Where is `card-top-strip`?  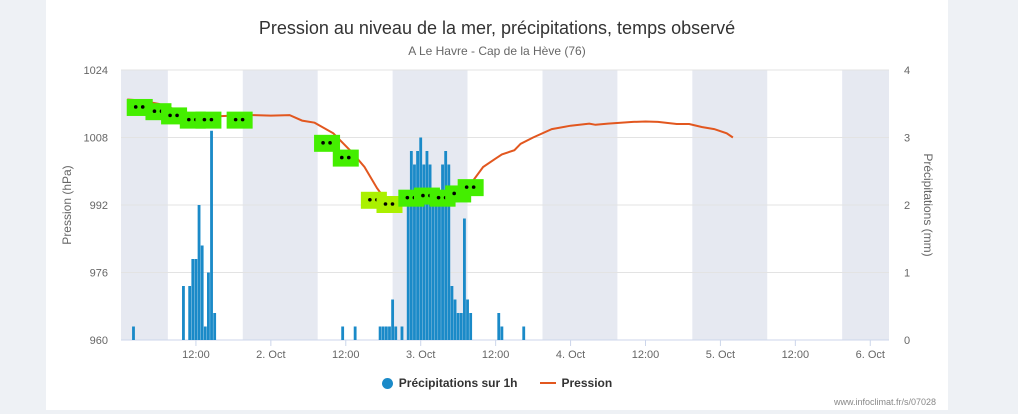
card-top-strip is located at coordinates (497, 4).